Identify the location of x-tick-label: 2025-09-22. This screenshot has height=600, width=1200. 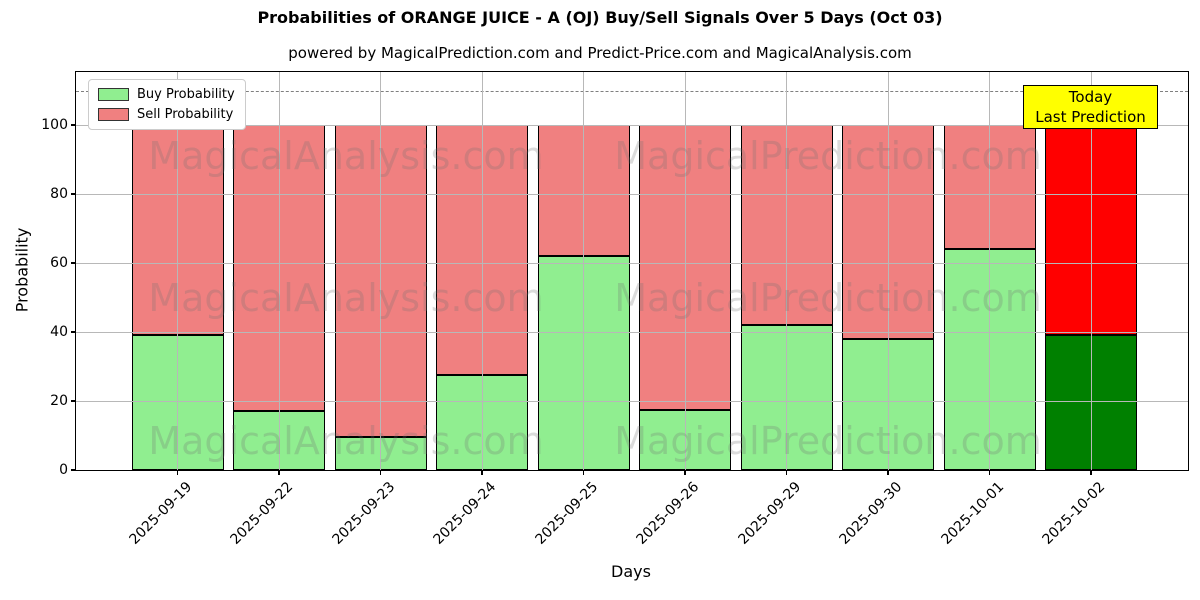
(262, 513).